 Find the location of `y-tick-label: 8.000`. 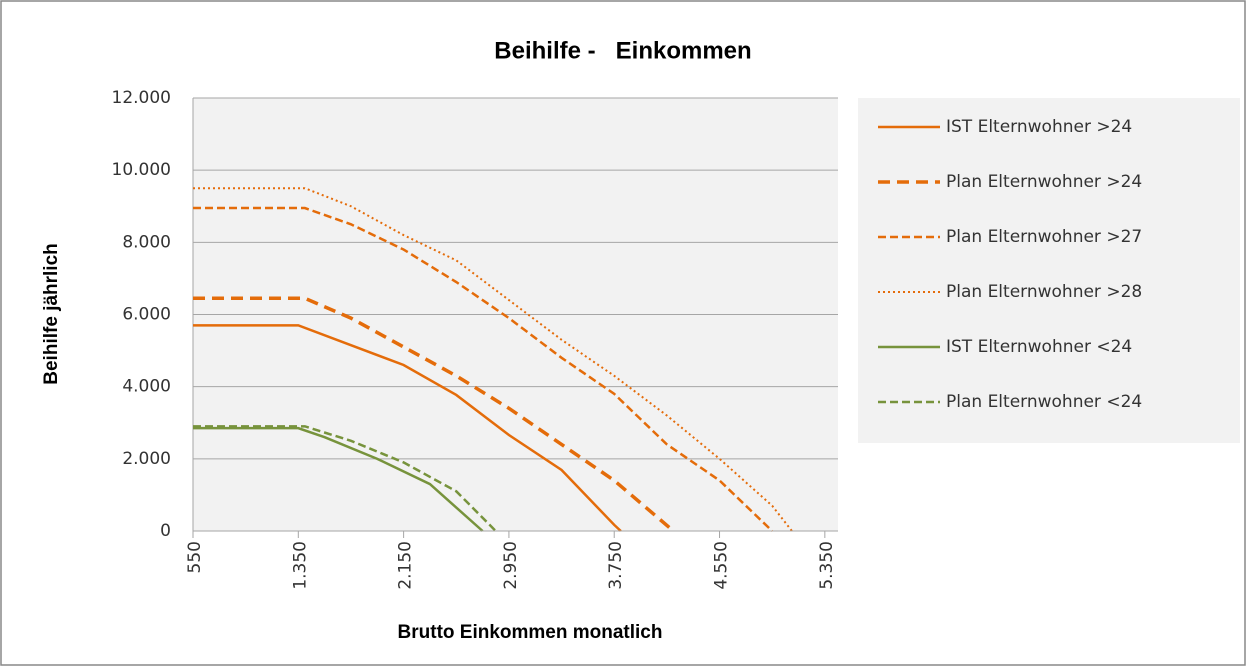

y-tick-label: 8.000 is located at coordinates (146, 242).